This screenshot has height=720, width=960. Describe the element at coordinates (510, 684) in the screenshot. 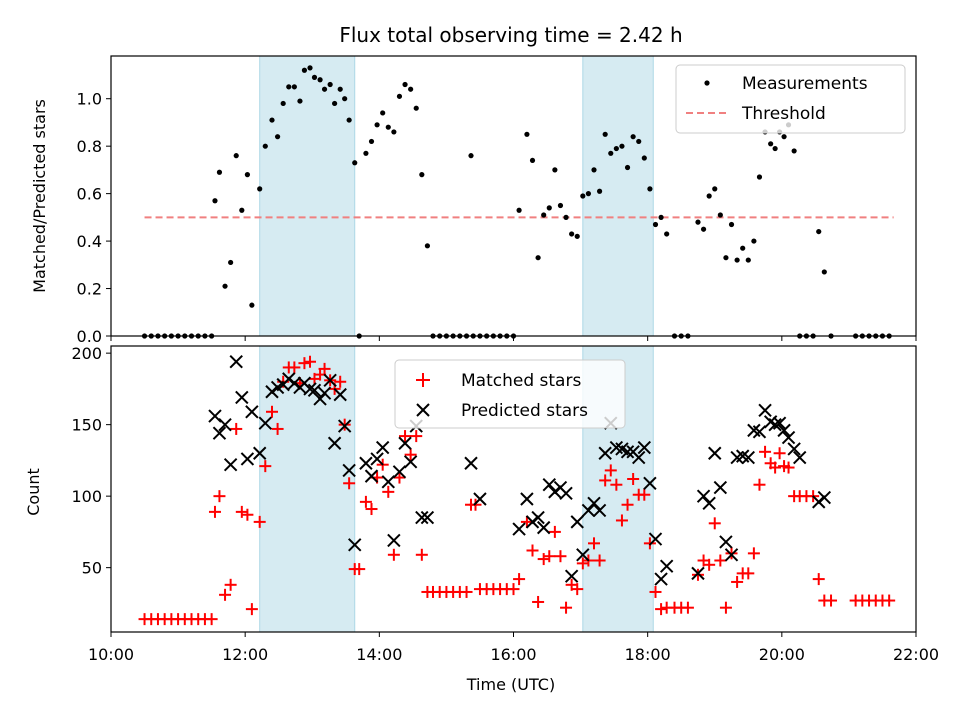

I see `x-axis-label: Time (UTC)` at that location.